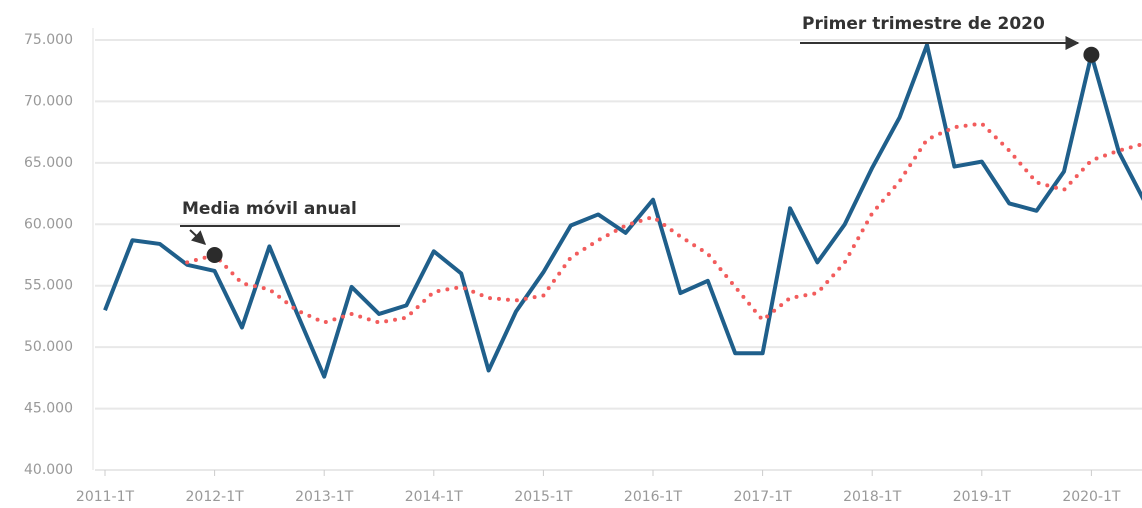 The width and height of the screenshot is (1142, 508). I want to click on x-tick-label: 2012-1T, so click(215, 497).